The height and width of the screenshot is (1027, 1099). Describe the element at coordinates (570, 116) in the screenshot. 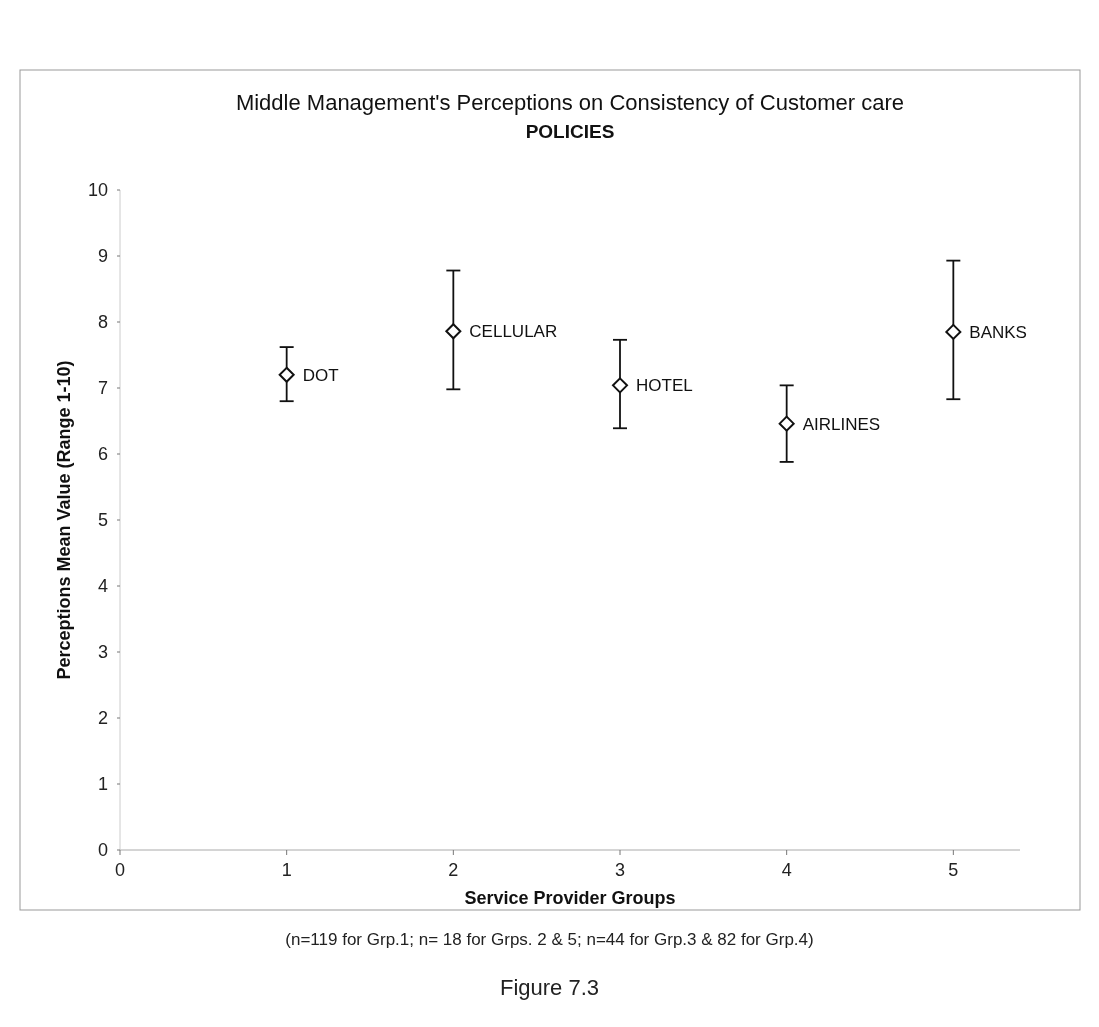

I see `chart-title: Middle Management's Perceptions on Consistency of Customer care POLICIES` at that location.